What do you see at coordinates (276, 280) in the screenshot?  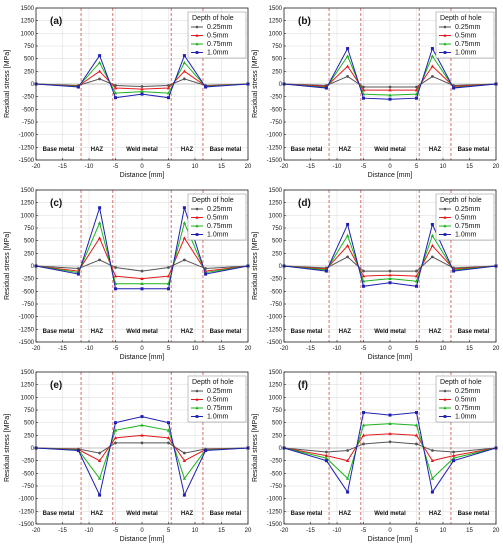 I see `y-tick-label: -250` at bounding box center [276, 280].